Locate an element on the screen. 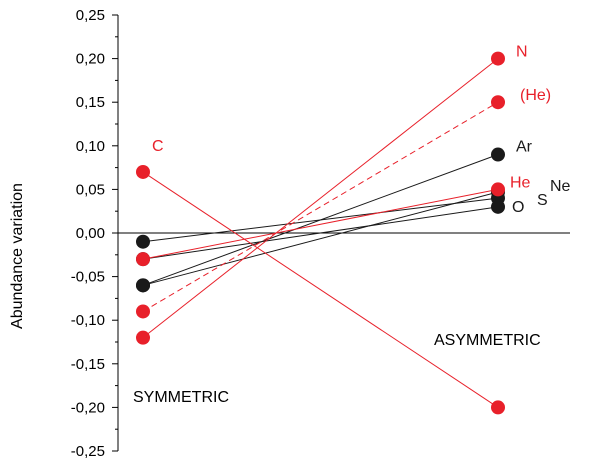  series-point-ar is located at coordinates (498, 154).